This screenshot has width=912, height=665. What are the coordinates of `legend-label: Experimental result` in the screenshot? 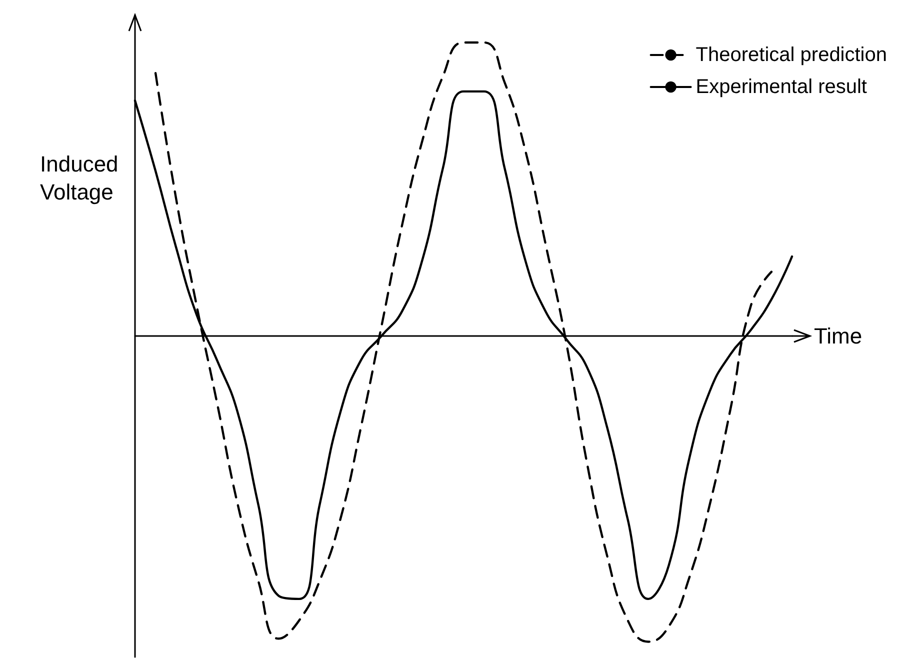 It's located at (782, 87).